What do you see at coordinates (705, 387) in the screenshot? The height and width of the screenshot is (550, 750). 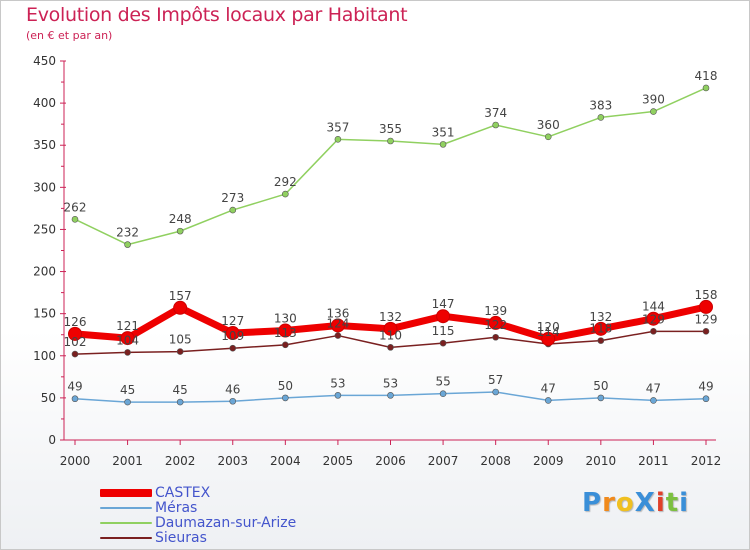 I see `data-label-m-ras: 49` at bounding box center [705, 387].